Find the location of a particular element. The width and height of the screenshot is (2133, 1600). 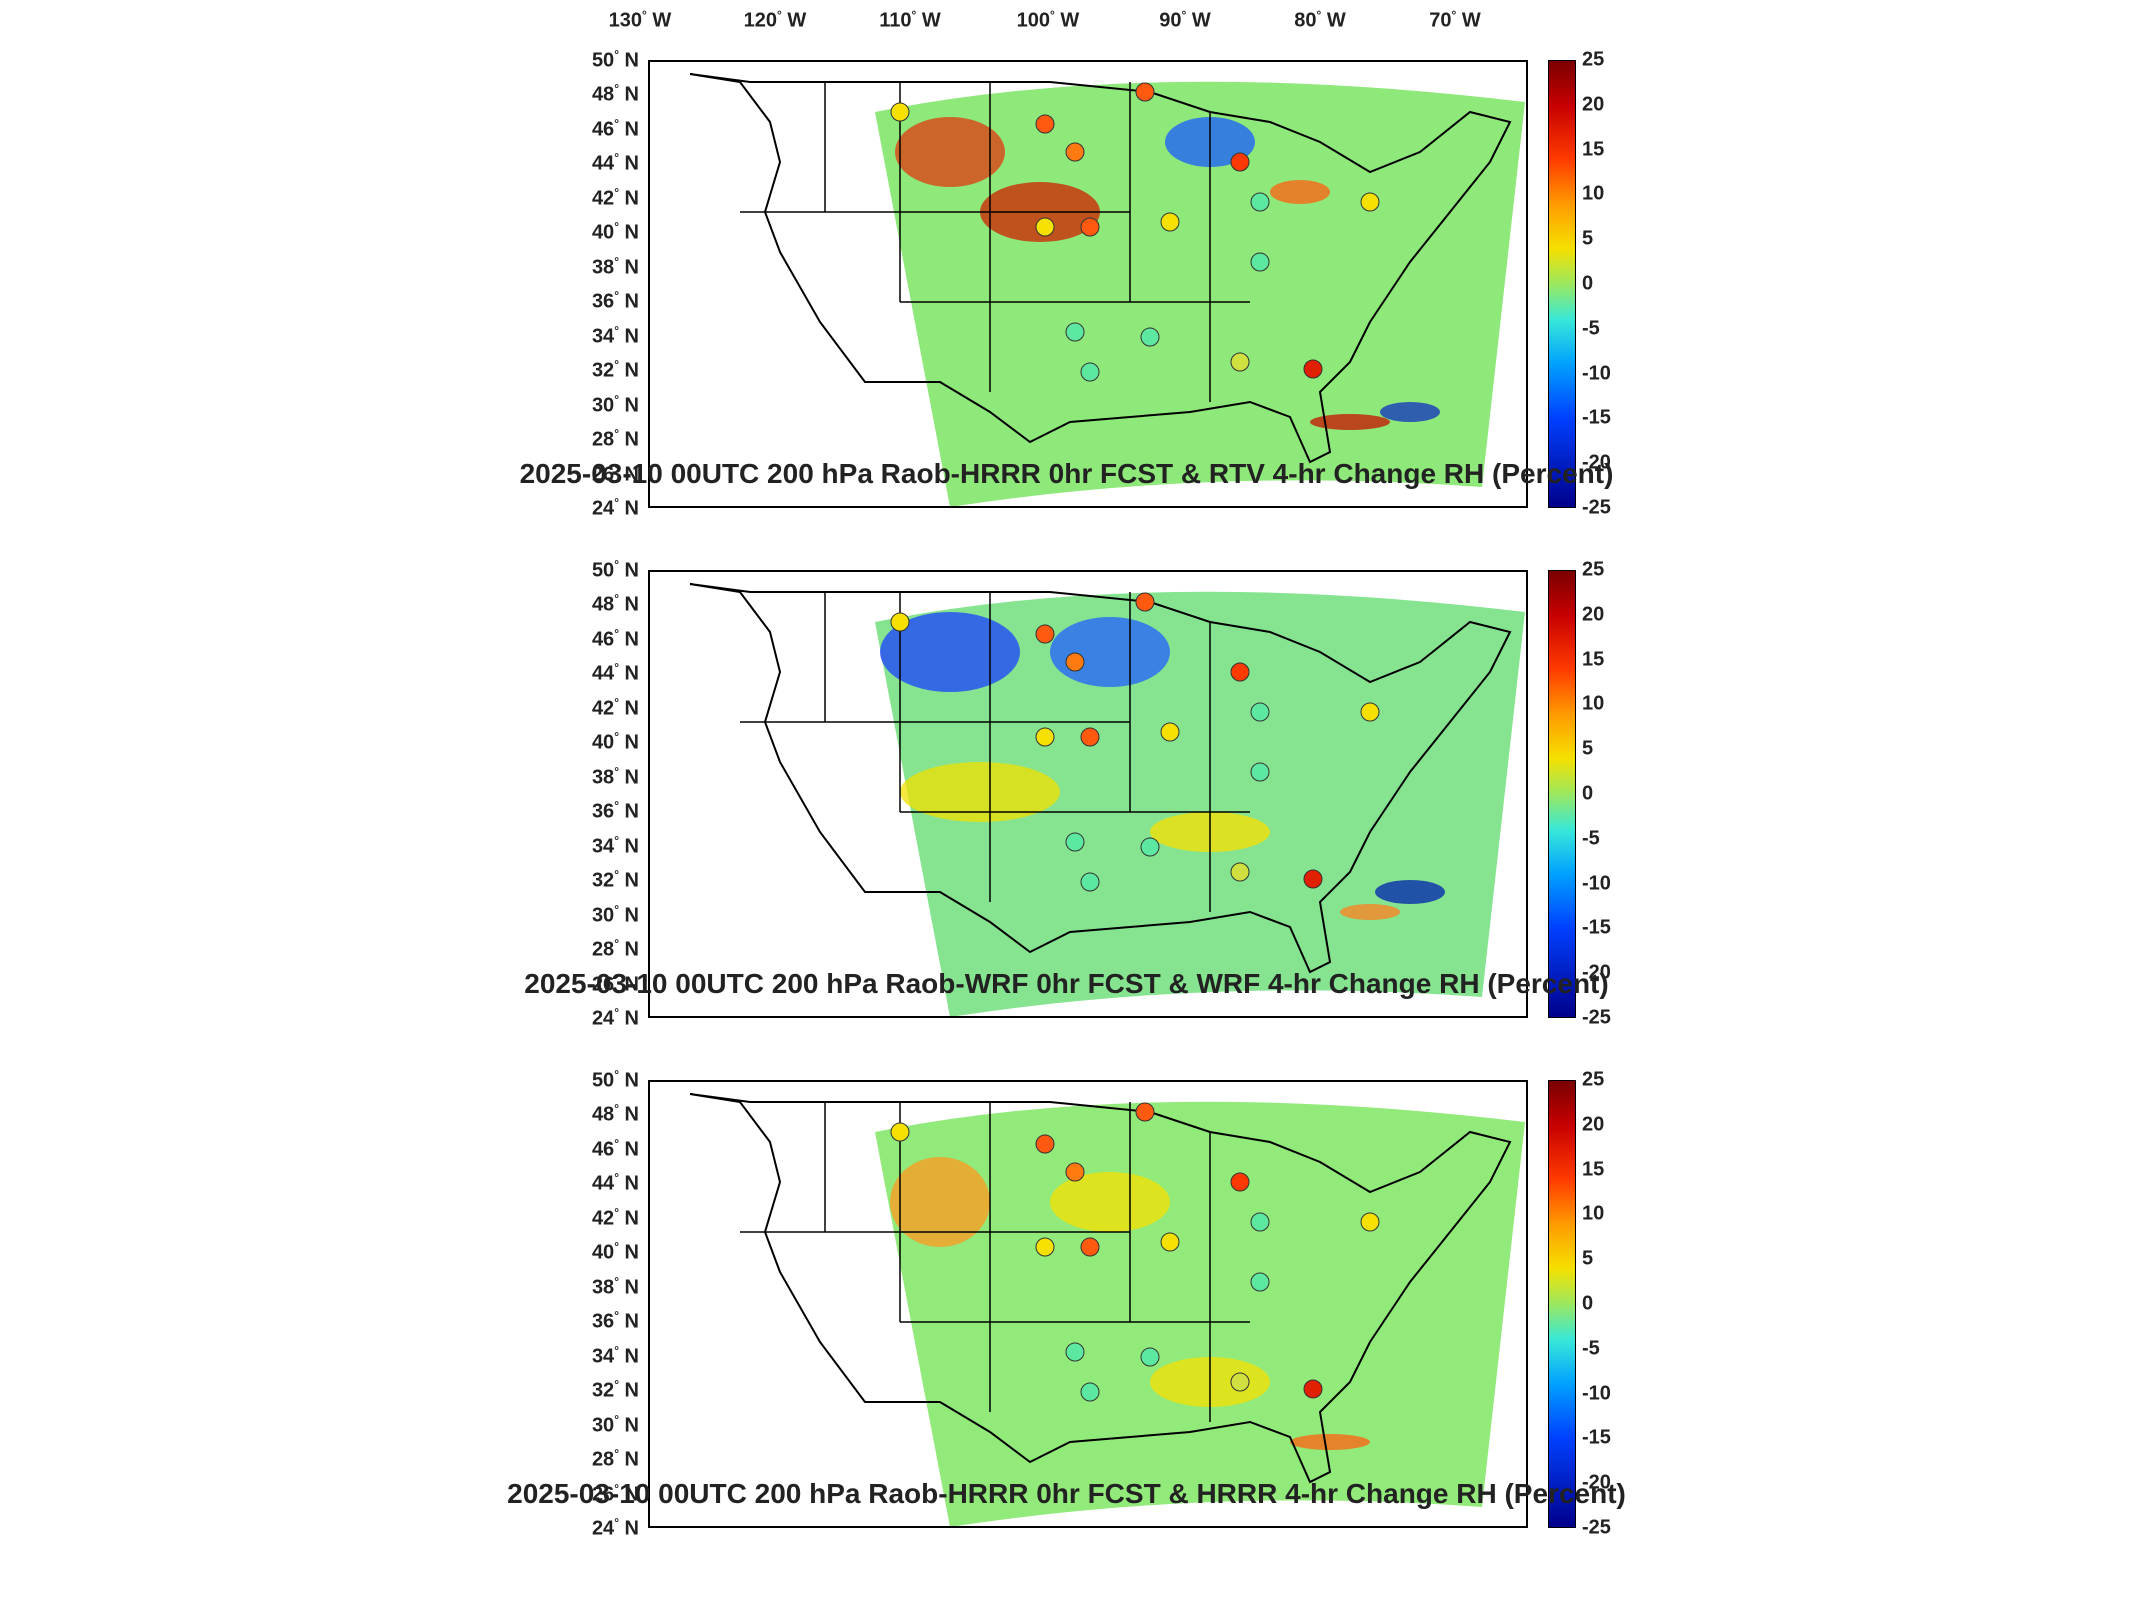

colorbar-tick: -10 is located at coordinates (1596, 1393).